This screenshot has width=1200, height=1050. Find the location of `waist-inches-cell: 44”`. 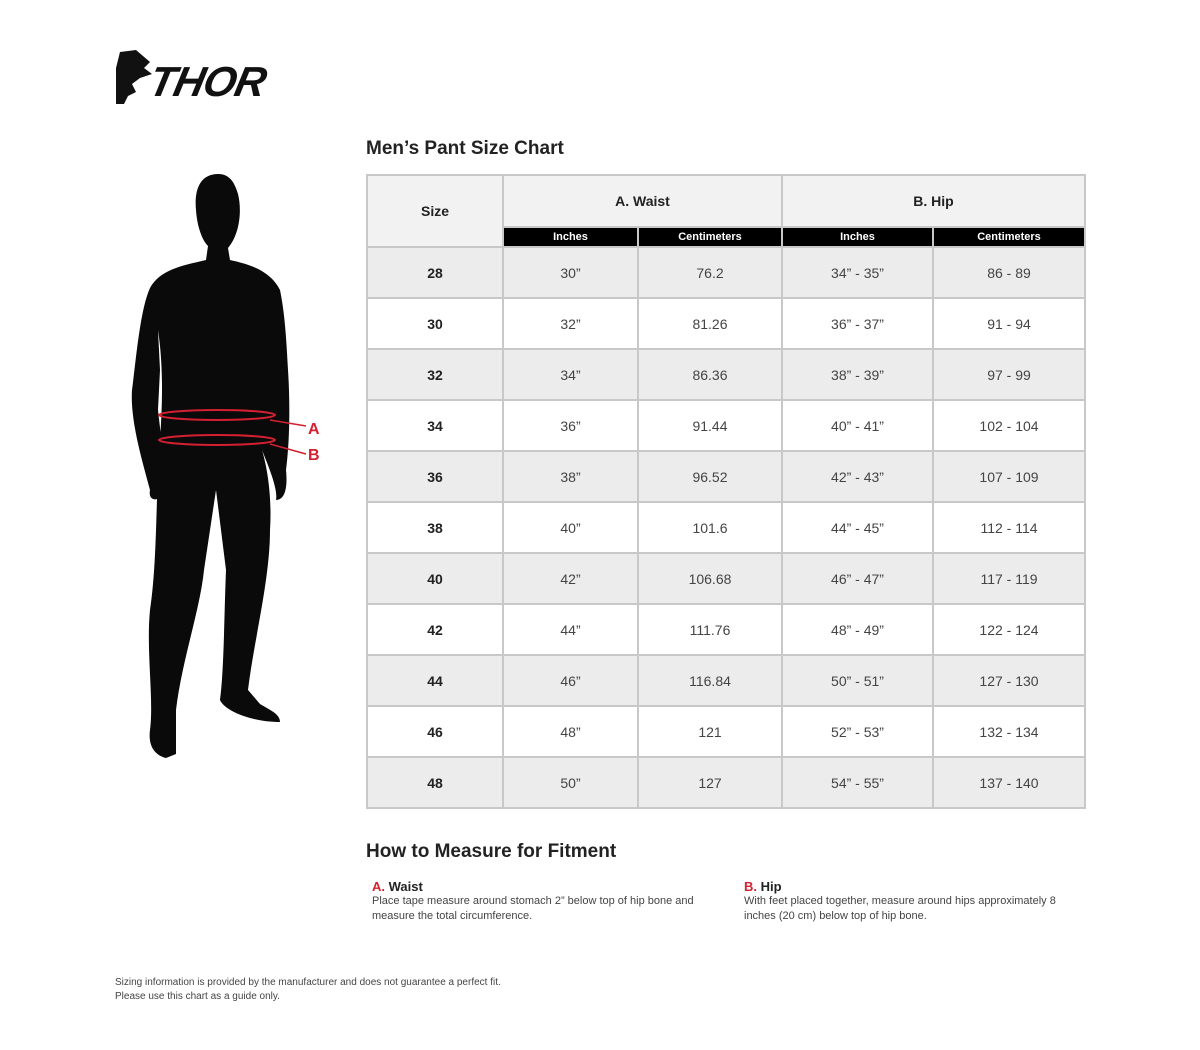

waist-inches-cell: 44” is located at coordinates (570, 629).